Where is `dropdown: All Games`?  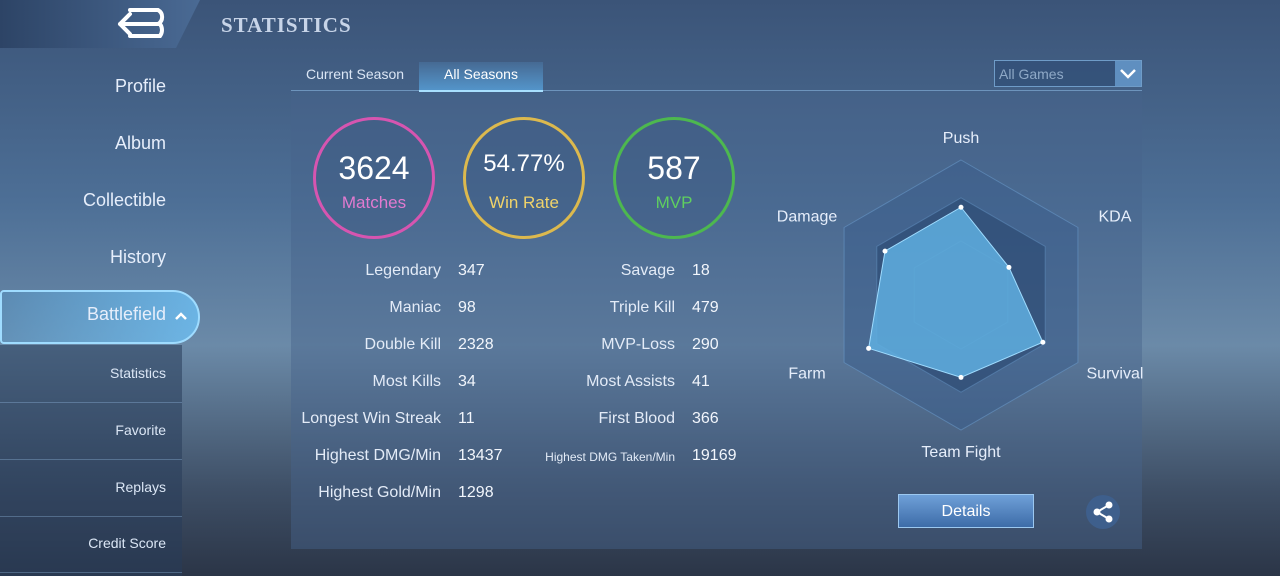
dropdown: All Games is located at coordinates (1068, 73).